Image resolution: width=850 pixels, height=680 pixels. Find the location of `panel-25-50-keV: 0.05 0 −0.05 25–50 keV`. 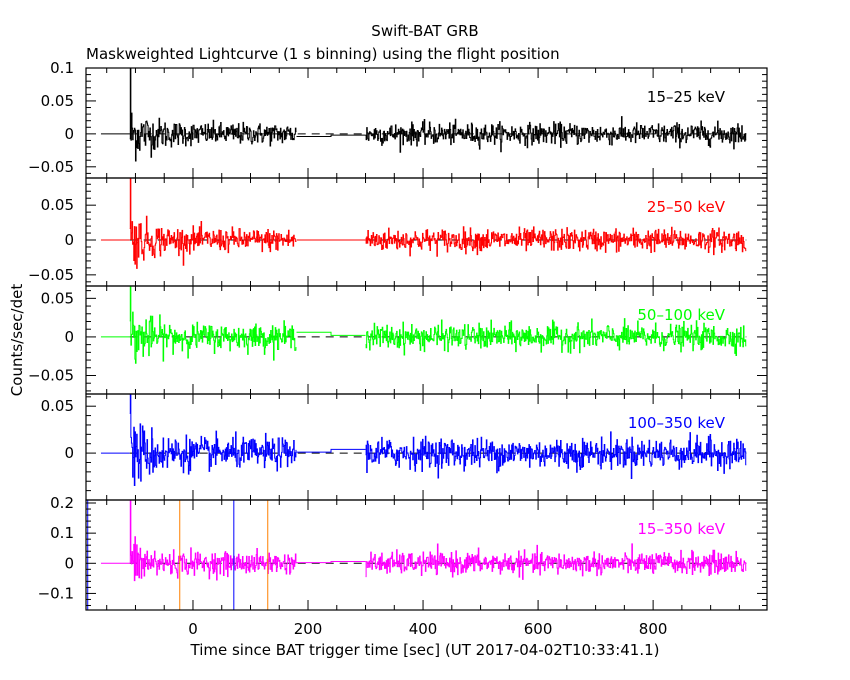

panel-25-50-keV: 0.05 0 −0.05 25–50 keV is located at coordinates (398, 232).